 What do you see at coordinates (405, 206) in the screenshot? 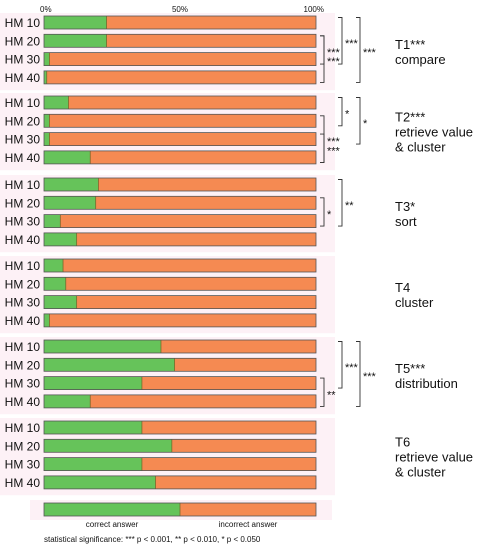
I see `task-label: T3*` at bounding box center [405, 206].